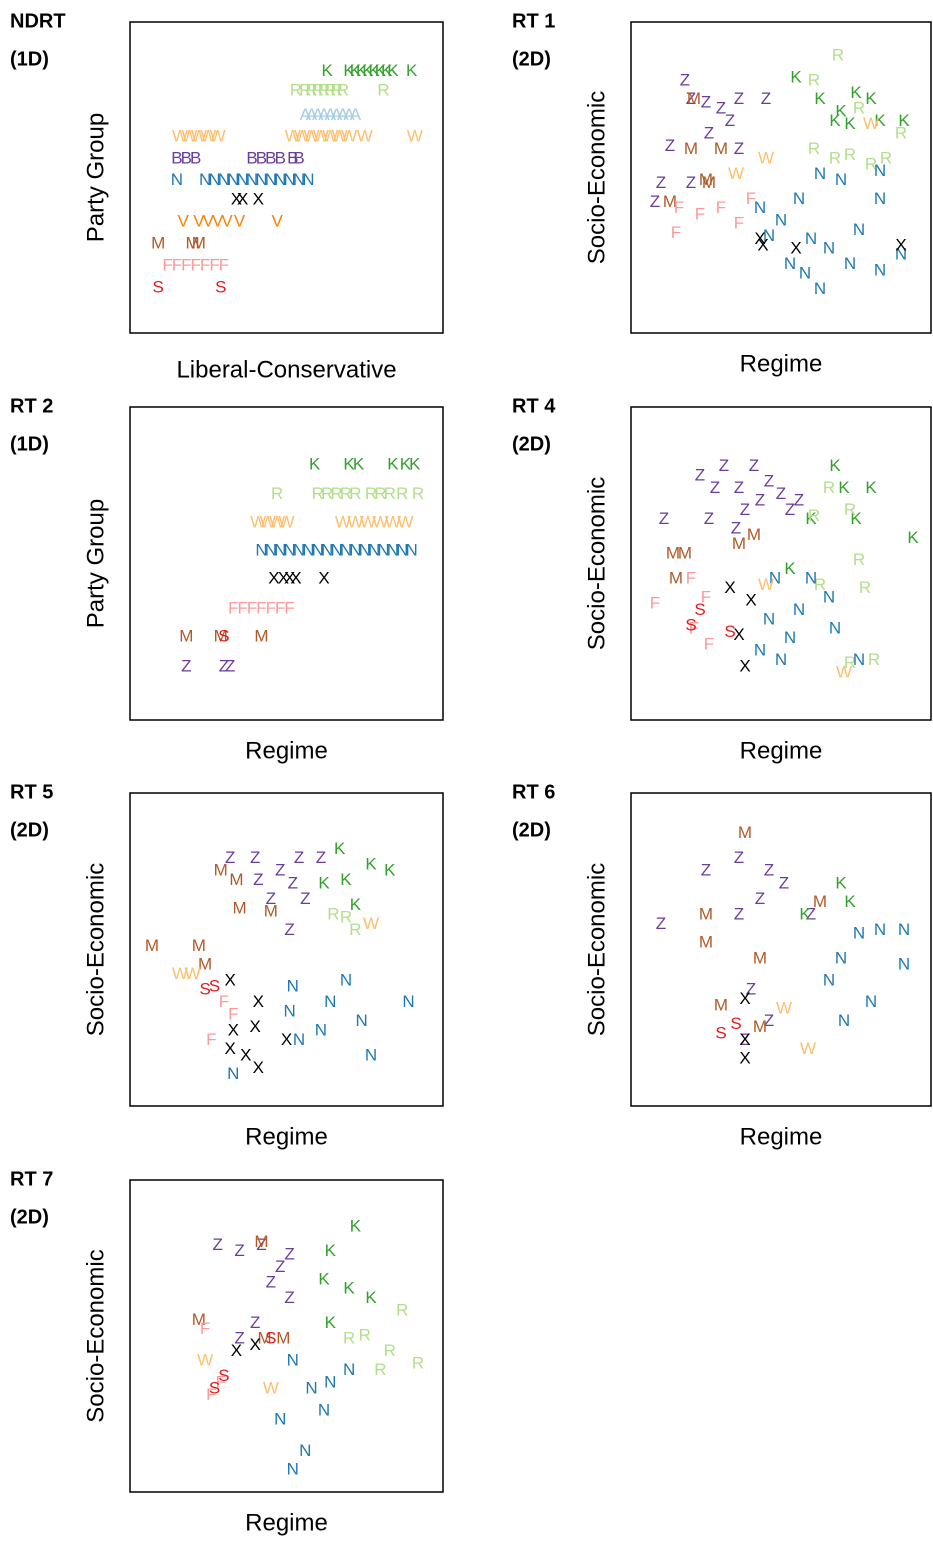  Describe the element at coordinates (286, 949) in the screenshot. I see `plot-frame` at that location.